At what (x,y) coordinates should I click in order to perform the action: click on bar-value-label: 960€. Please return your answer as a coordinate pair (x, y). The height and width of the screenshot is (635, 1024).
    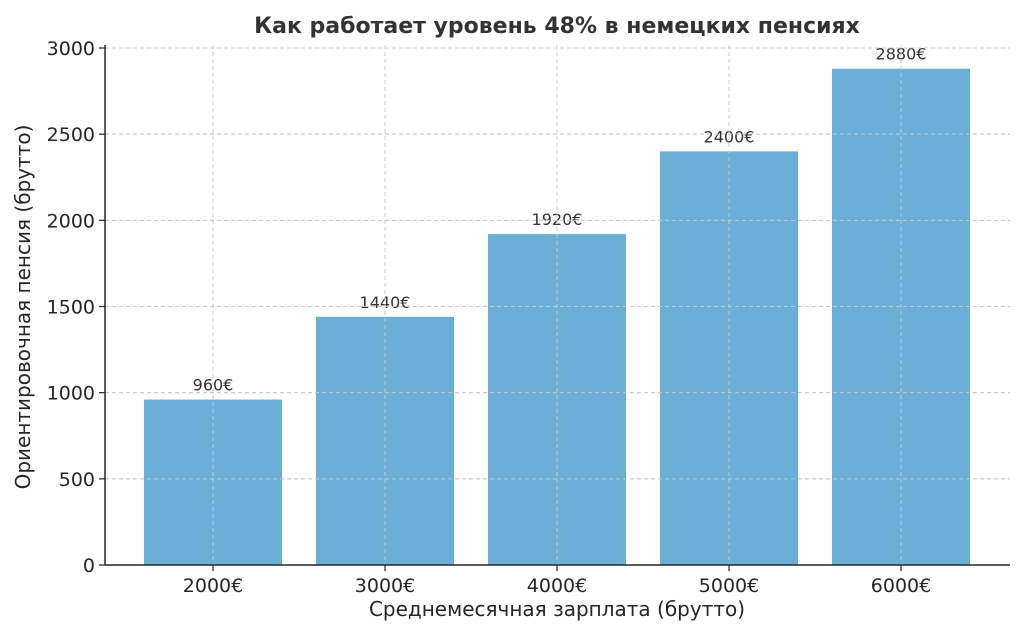
    Looking at the image, I should click on (213, 385).